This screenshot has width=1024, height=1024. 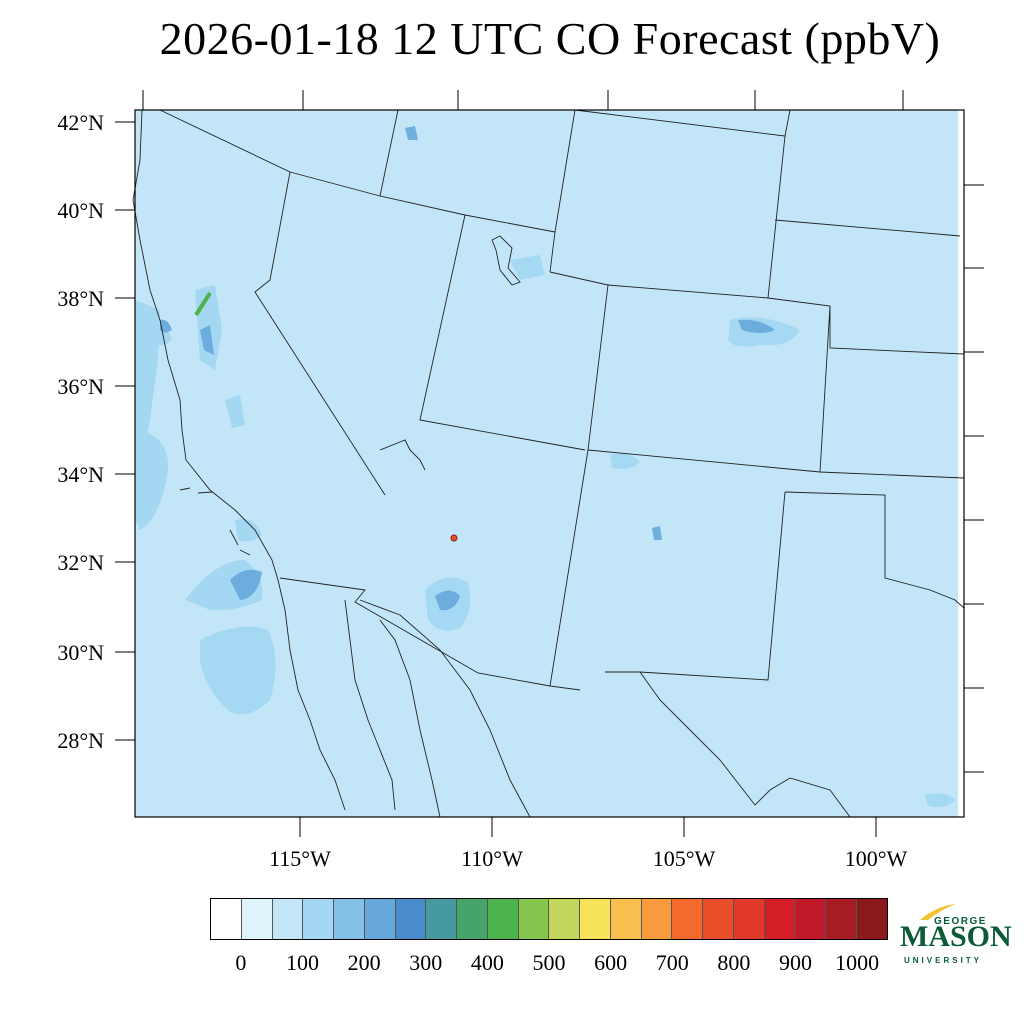 What do you see at coordinates (857, 962) in the screenshot?
I see `colorbar-label: 1000` at bounding box center [857, 962].